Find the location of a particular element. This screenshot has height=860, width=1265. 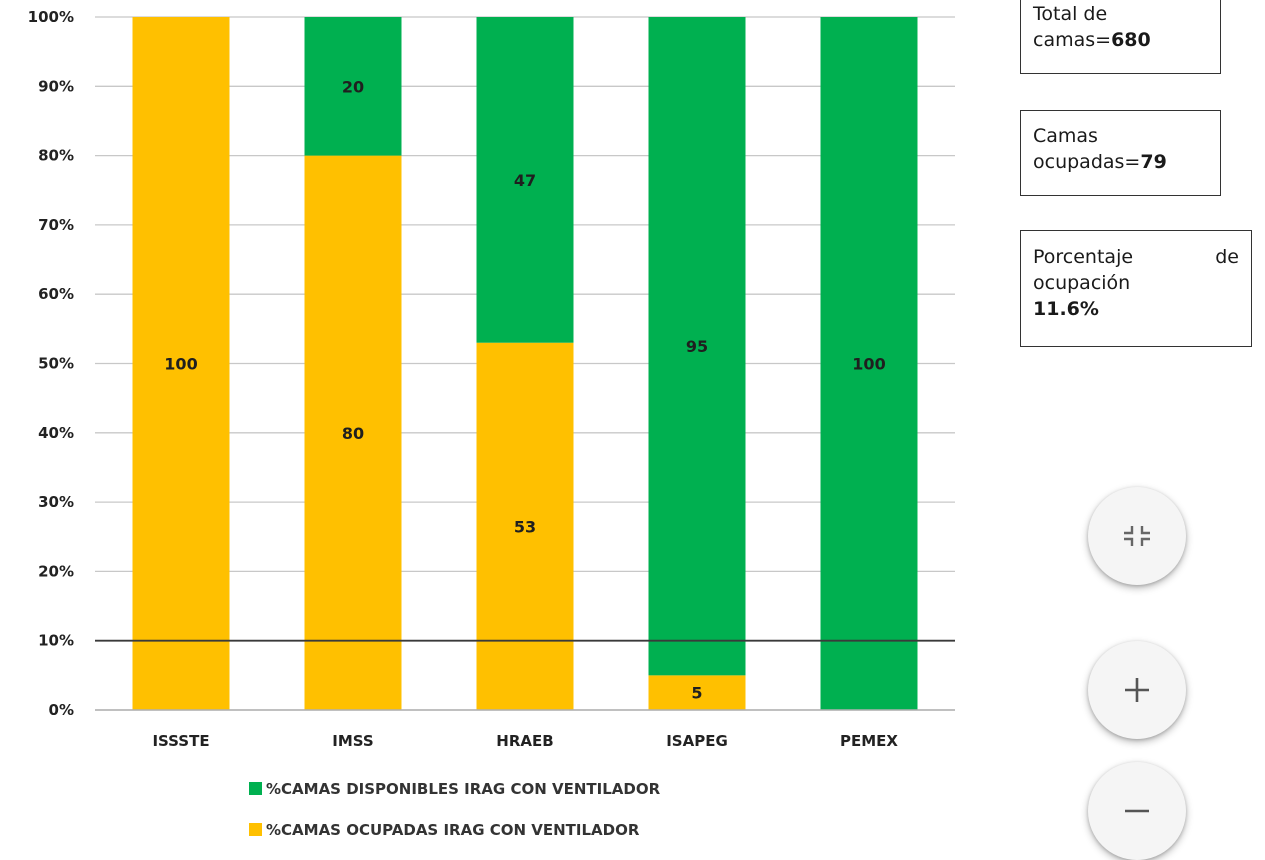

y-tick-label: 80% is located at coordinates (56, 156).